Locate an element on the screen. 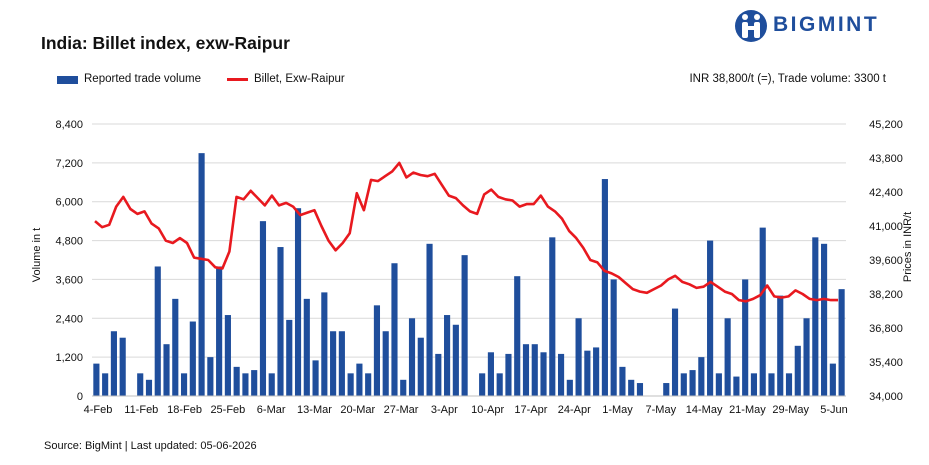 The width and height of the screenshot is (929, 465). y2-tick-label: 45,200 is located at coordinates (886, 125).